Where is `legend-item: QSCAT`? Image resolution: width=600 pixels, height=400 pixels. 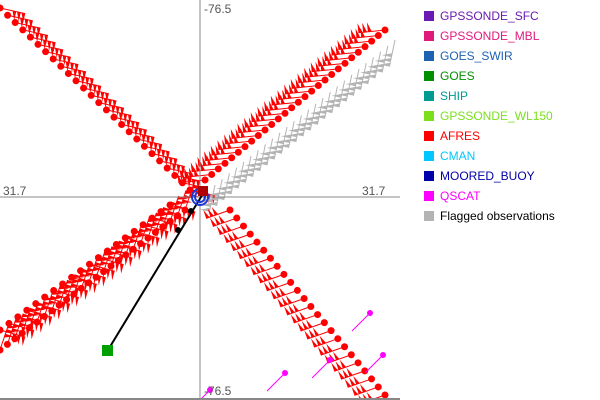
legend-item: QSCAT is located at coordinates (489, 196).